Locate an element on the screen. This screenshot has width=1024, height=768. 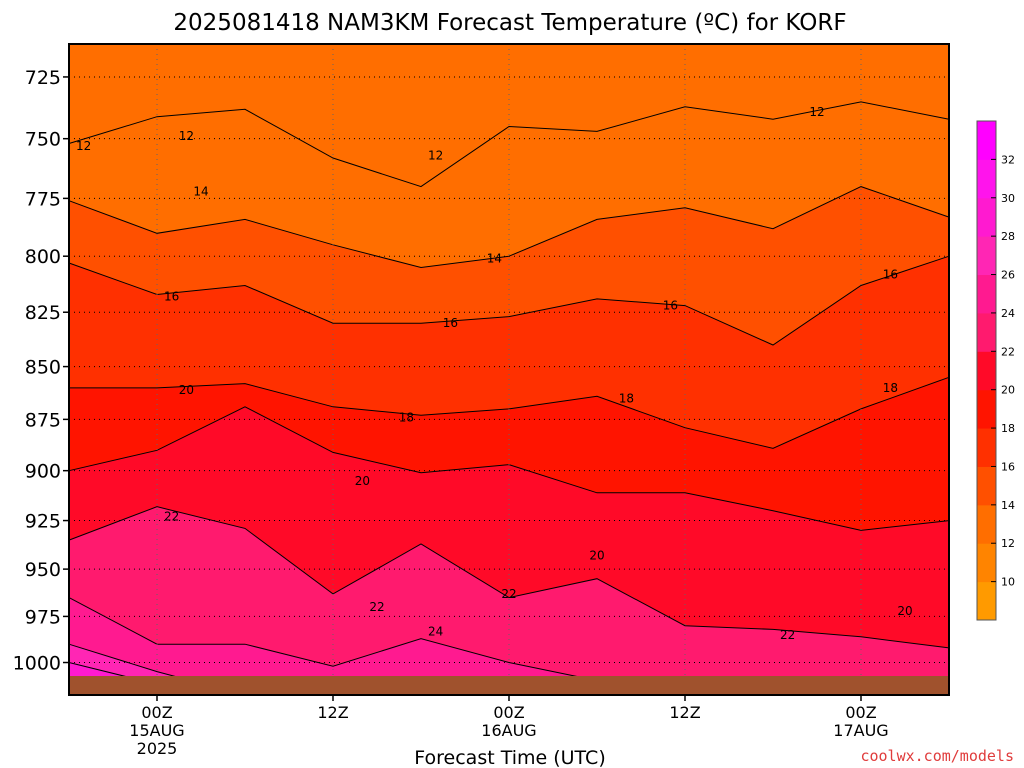
colorbar-tick-label: 24 is located at coordinates (1008, 313).